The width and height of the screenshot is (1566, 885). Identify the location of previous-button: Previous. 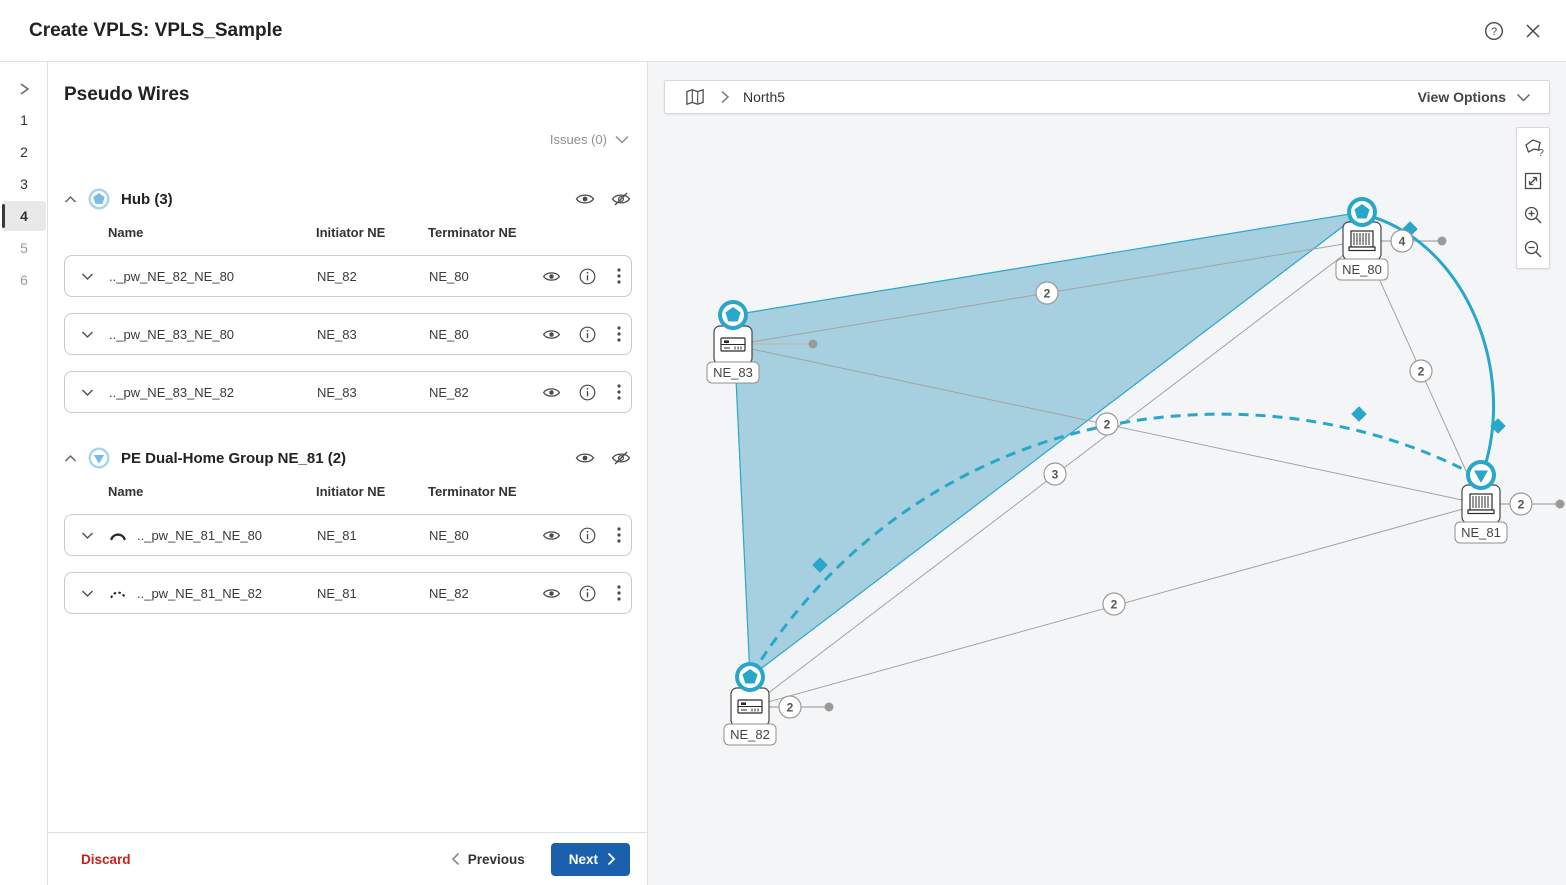
(488, 859).